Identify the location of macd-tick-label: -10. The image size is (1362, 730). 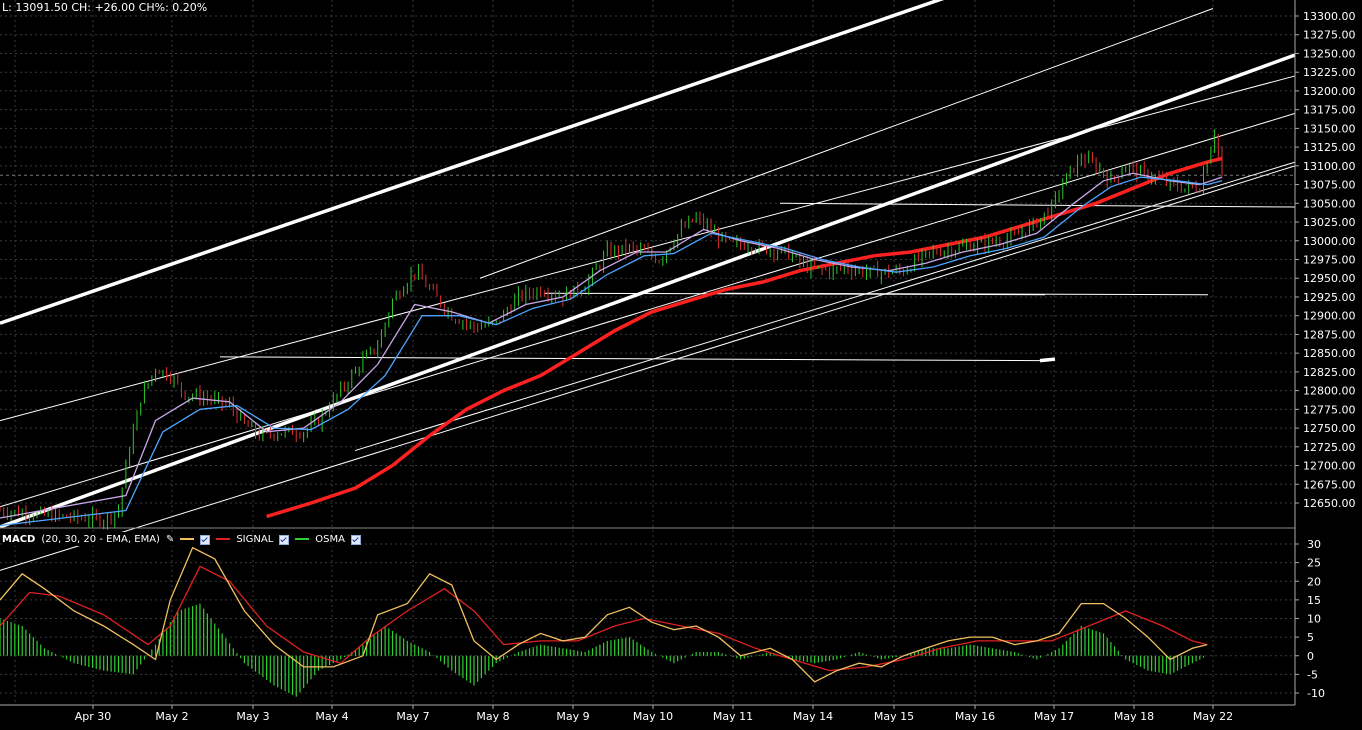
(1316, 693).